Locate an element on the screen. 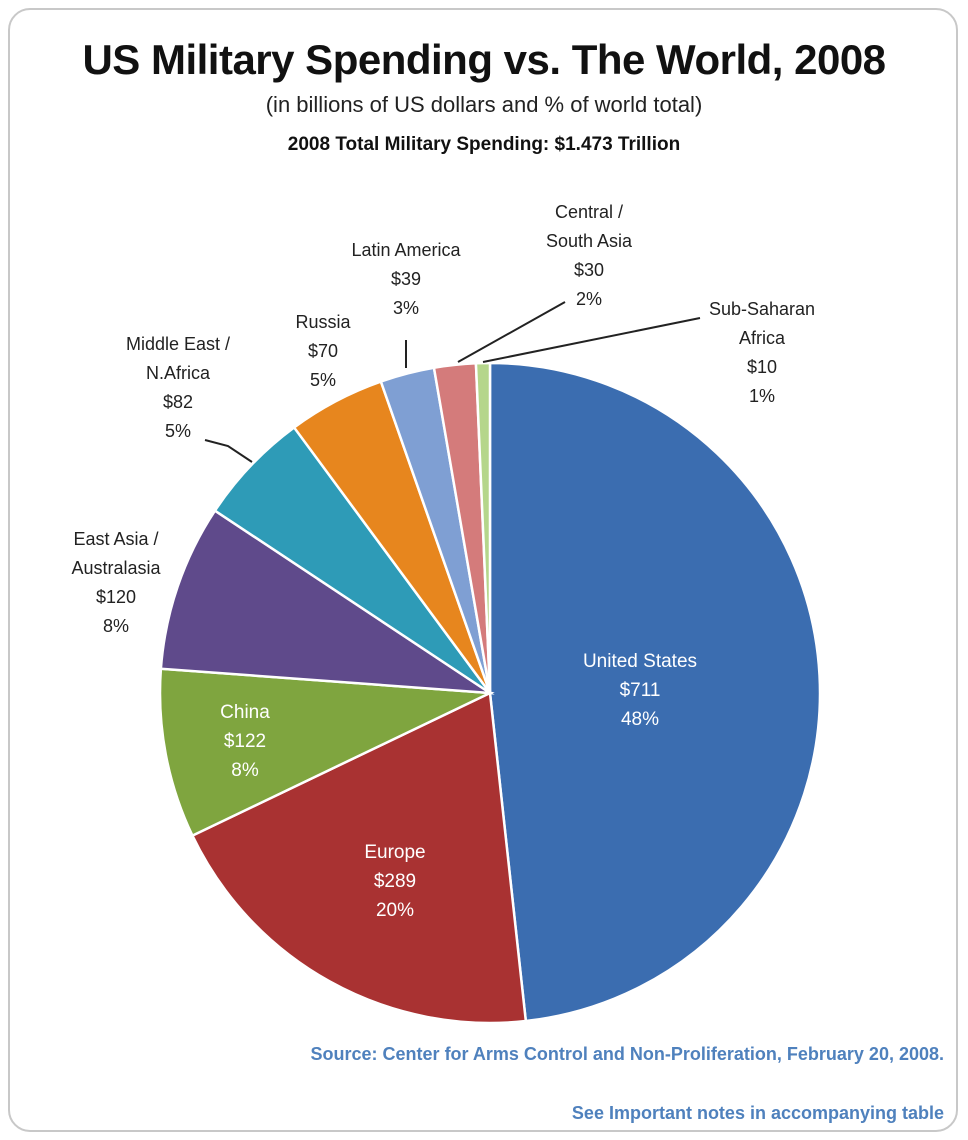 Image resolution: width=968 pixels, height=1140 pixels. slice-label: Russia $70 5% is located at coordinates (323, 351).